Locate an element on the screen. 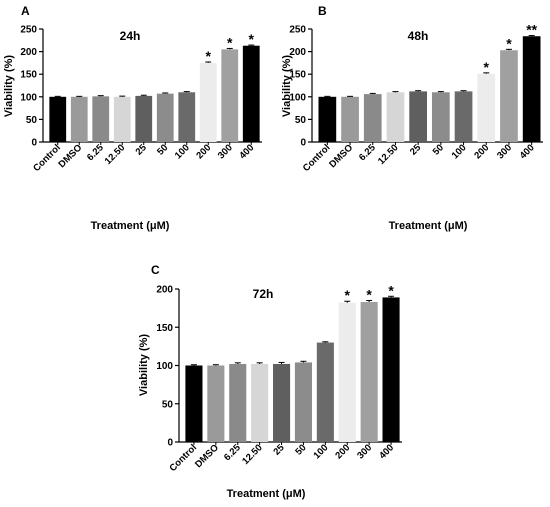  panel-title: 24h is located at coordinates (130, 36).